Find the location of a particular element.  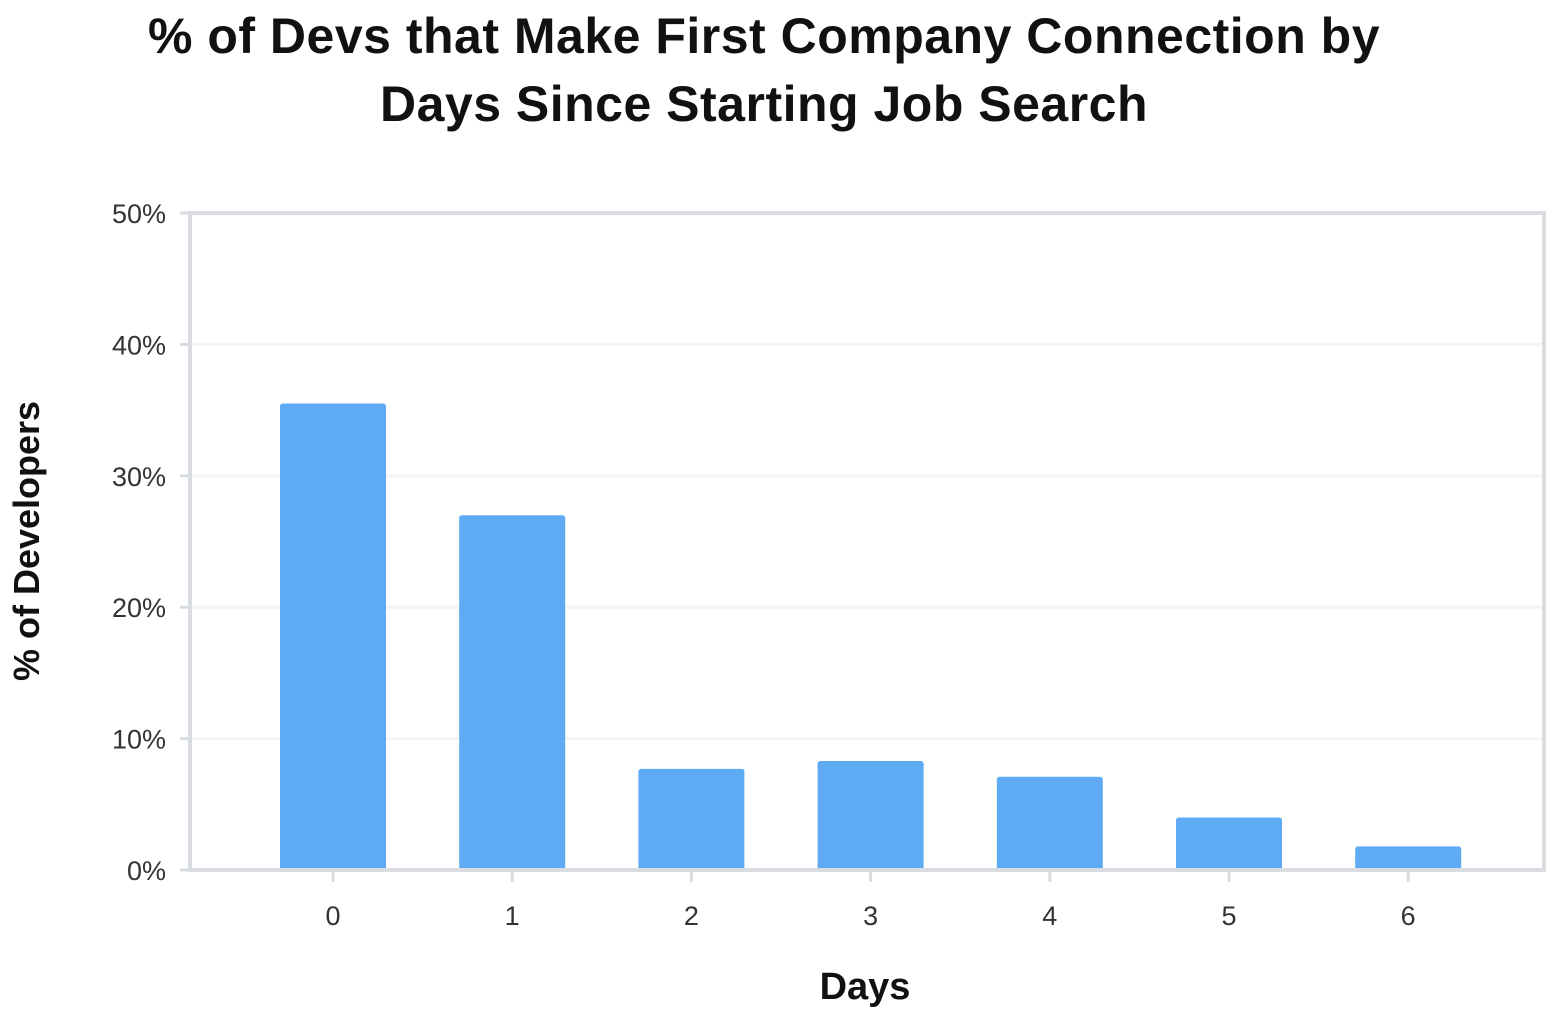

x-tick-label-0: 0 is located at coordinates (332, 916).